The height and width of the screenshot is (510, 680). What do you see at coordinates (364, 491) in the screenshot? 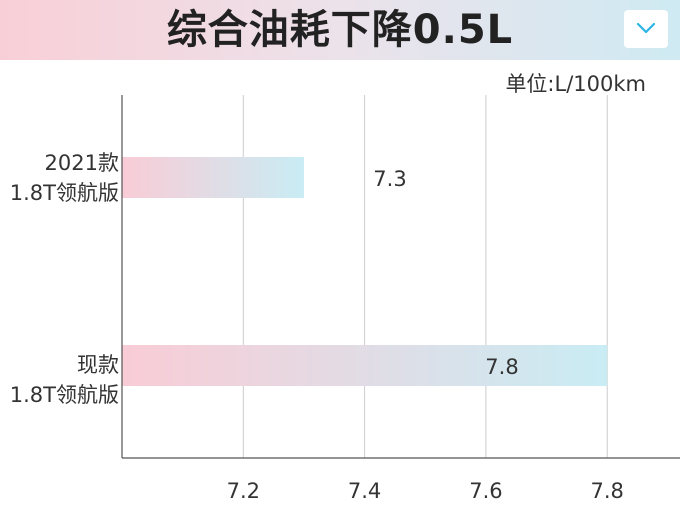
I see `x-tick-label: 7.4` at bounding box center [364, 491].